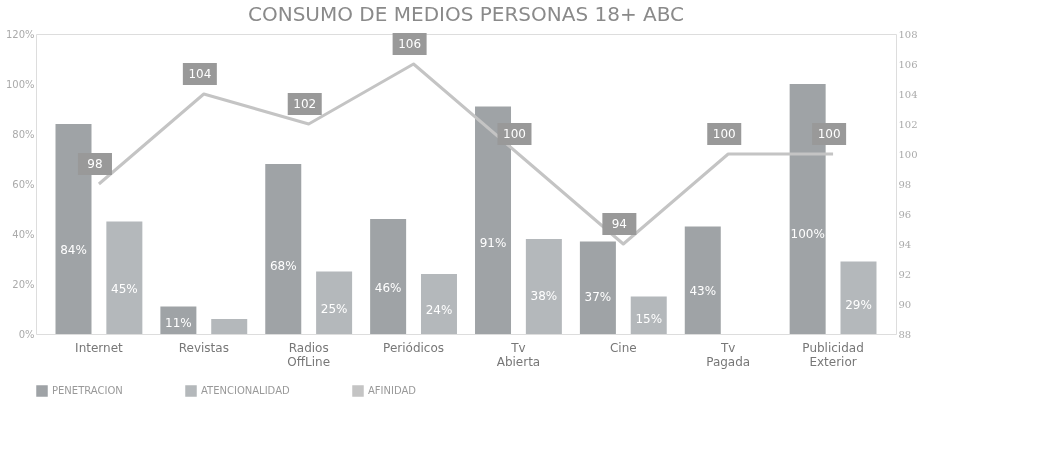 The width and height of the screenshot is (1041, 475). I want to click on y2-tick-label: 102, so click(908, 124).